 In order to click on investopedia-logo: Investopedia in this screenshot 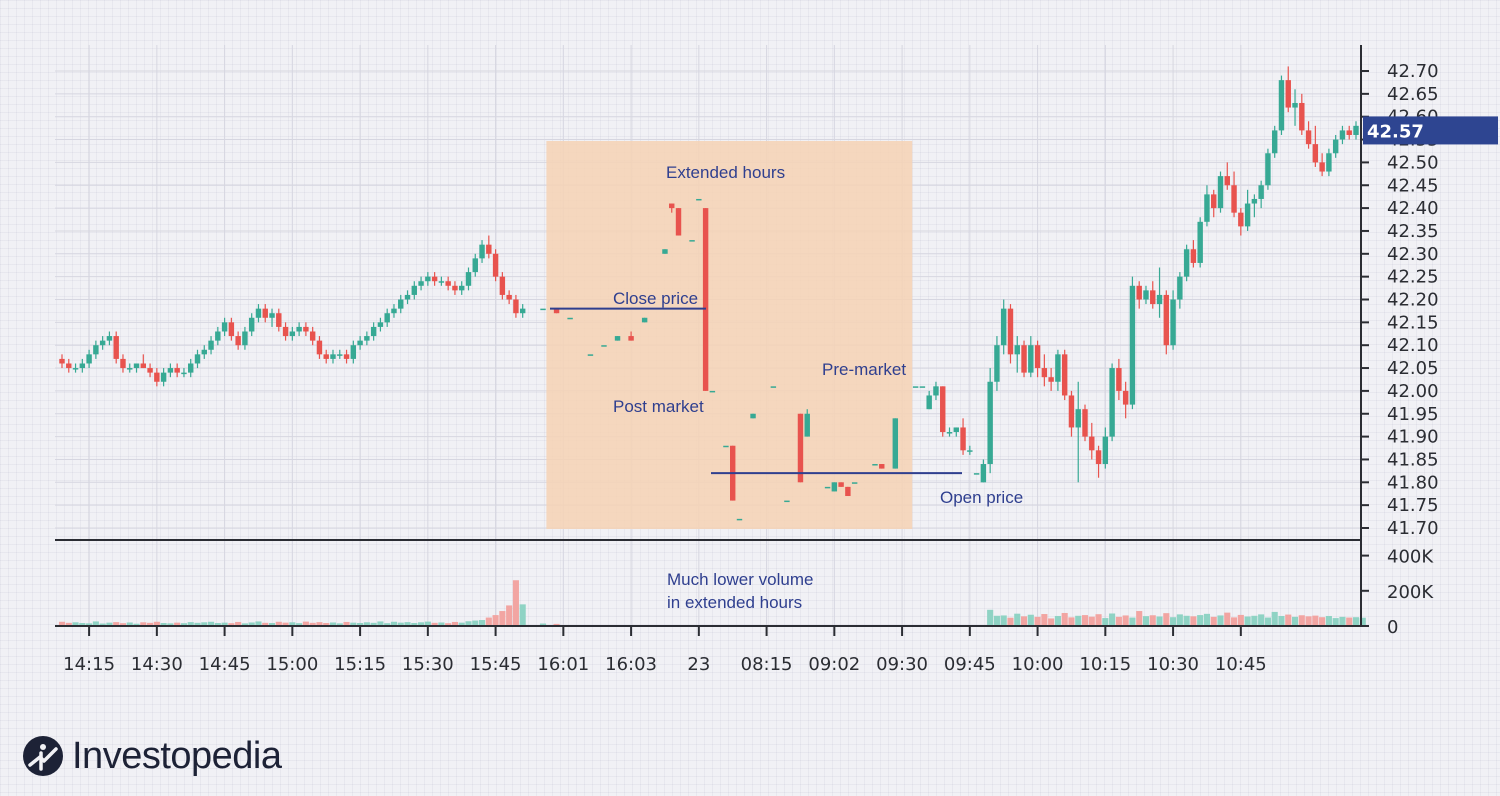, I will do `click(152, 756)`.